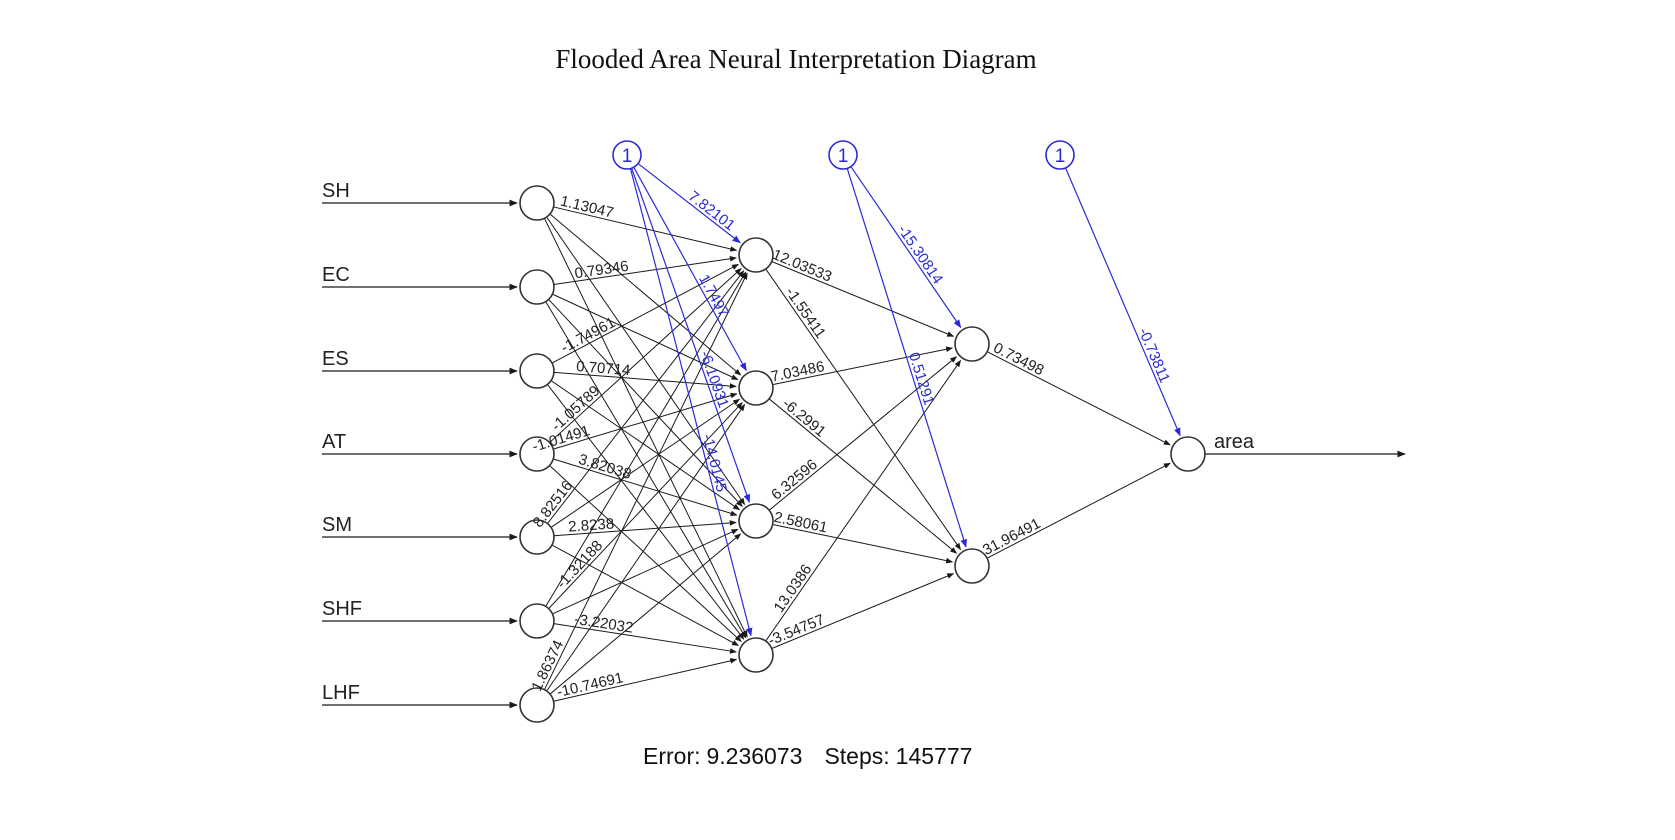 The image size is (1675, 840). Describe the element at coordinates (672, 756) in the screenshot. I see `error-label: Error:` at that location.